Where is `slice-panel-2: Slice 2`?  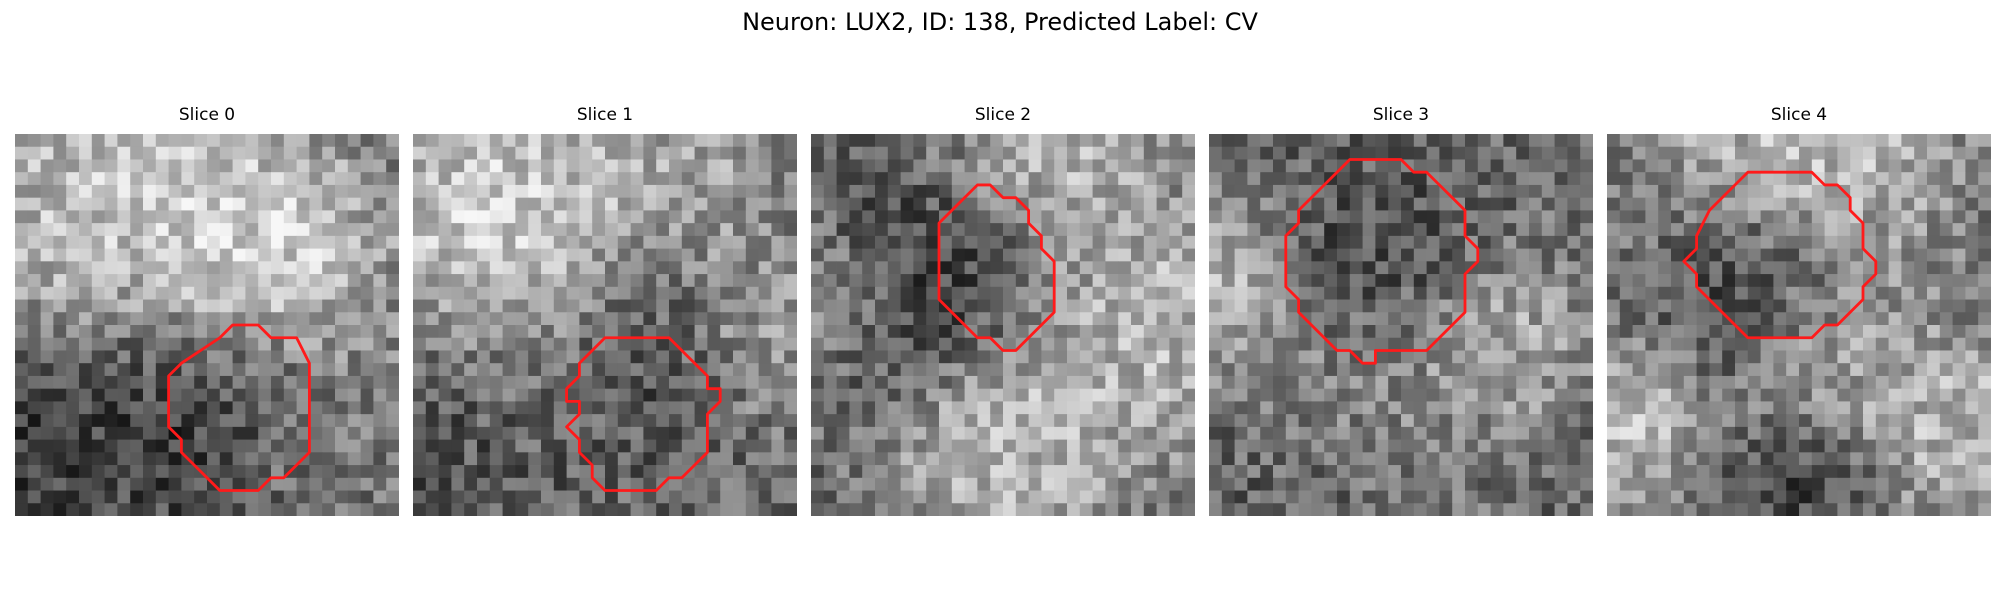
slice-panel-2: Slice 2 is located at coordinates (1003, 310).